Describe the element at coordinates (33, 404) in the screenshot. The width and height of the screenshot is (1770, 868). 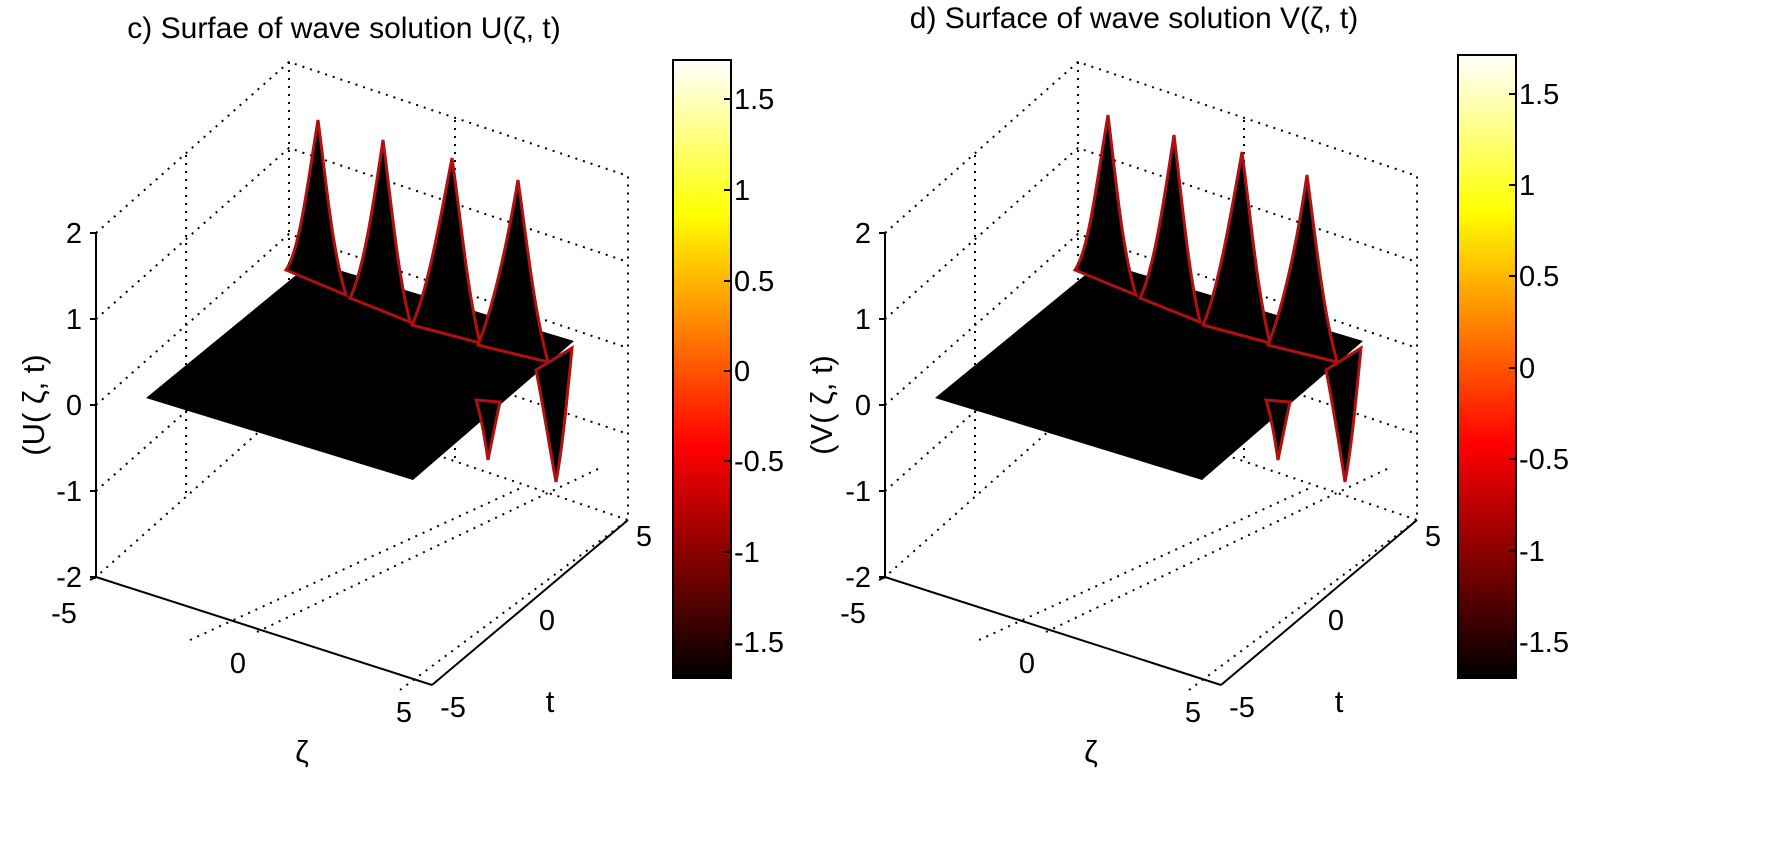
I see `z-axis-label: (U( ζ, t)` at that location.